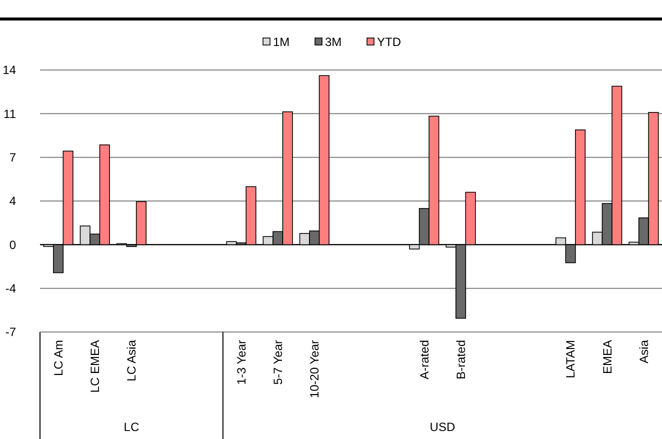 The height and width of the screenshot is (439, 662). Describe the element at coordinates (12, 201) in the screenshot. I see `y-tick-label: 4` at that location.